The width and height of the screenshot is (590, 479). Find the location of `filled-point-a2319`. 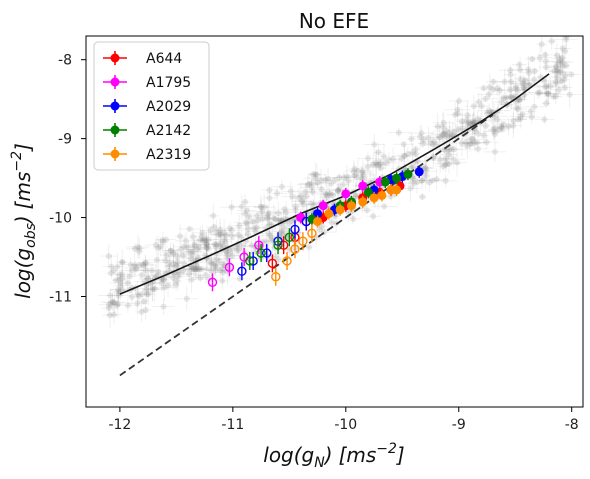

filled-point-a2319 is located at coordinates (318, 221).